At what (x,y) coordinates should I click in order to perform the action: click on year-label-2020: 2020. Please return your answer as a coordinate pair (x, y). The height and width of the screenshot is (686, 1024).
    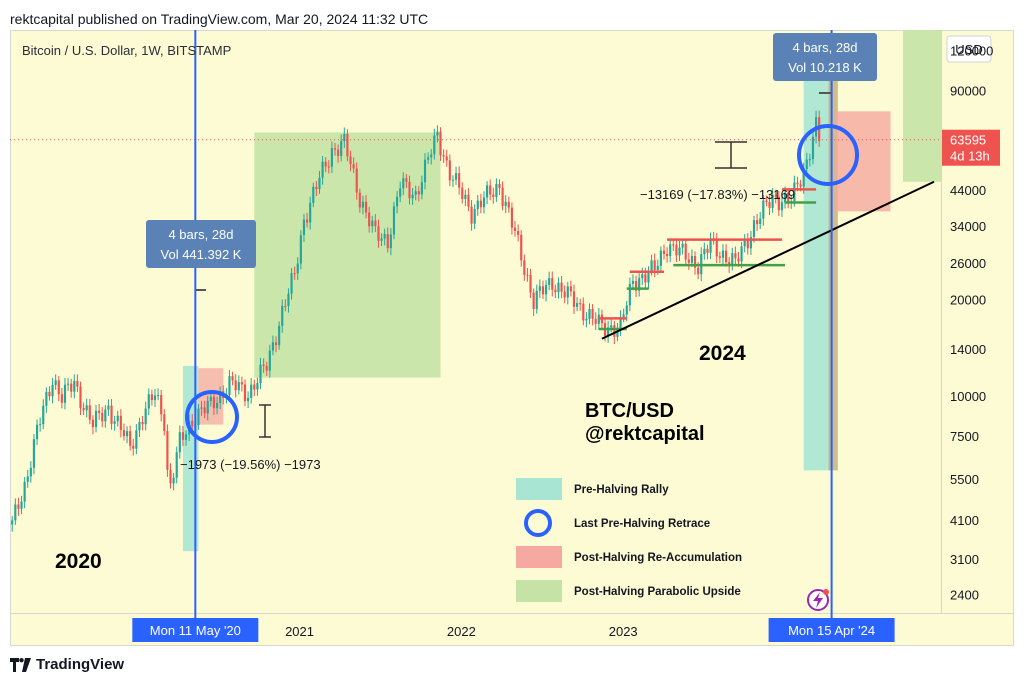
    Looking at the image, I should click on (78, 561).